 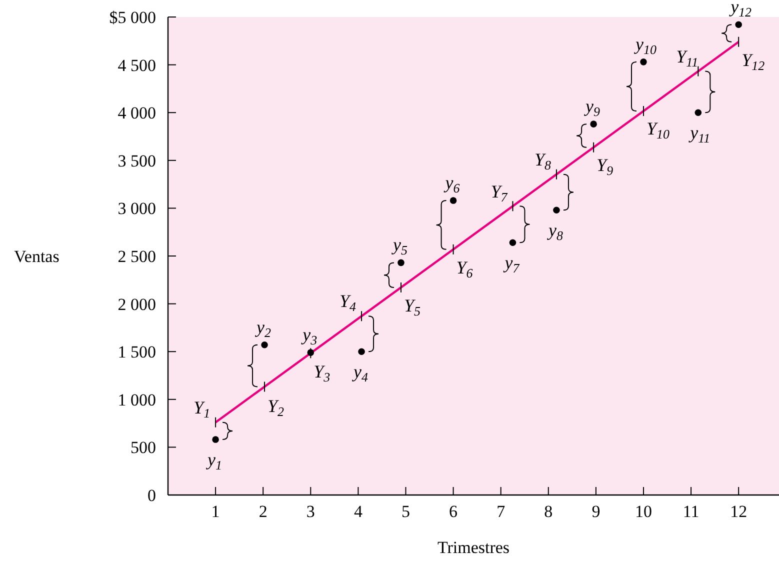 I want to click on x-tick-label: 6, so click(x=453, y=511).